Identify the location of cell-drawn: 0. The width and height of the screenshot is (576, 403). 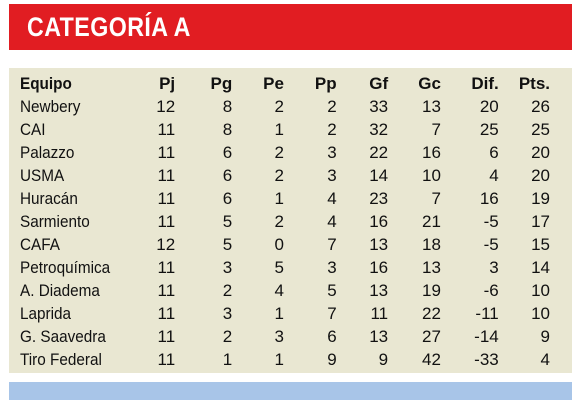
(279, 244).